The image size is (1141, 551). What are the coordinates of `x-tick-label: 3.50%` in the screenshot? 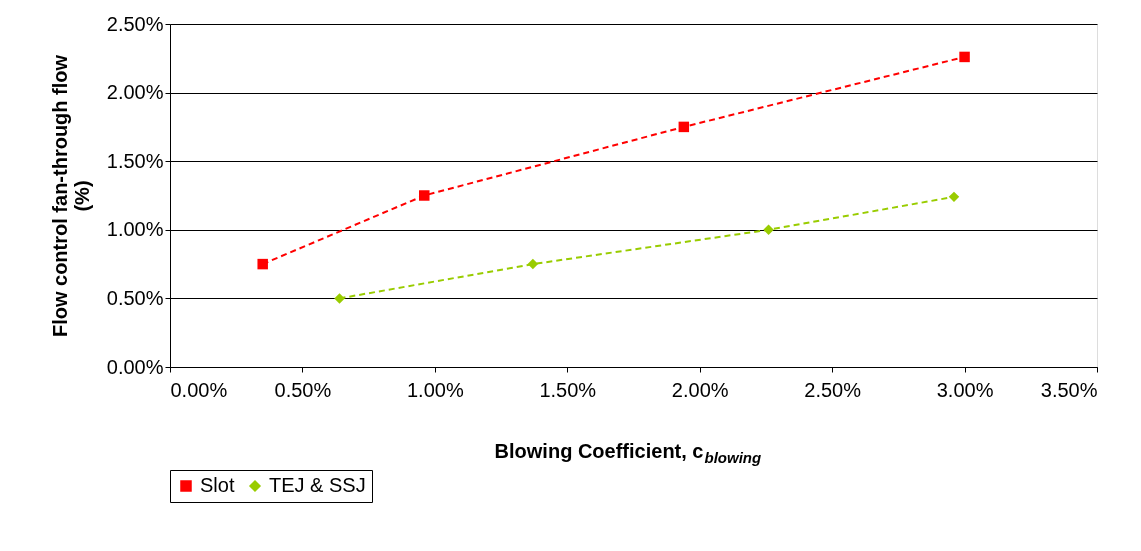 It's located at (1069, 389).